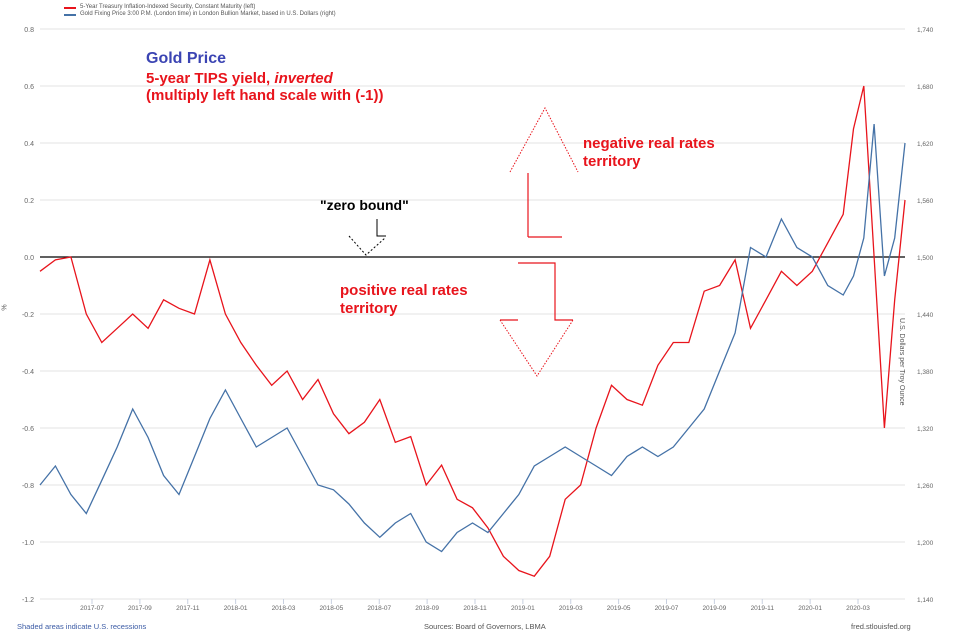 The width and height of the screenshot is (960, 640). What do you see at coordinates (28, 315) in the screenshot?
I see `y-left-tick-label: -0.2` at bounding box center [28, 315].